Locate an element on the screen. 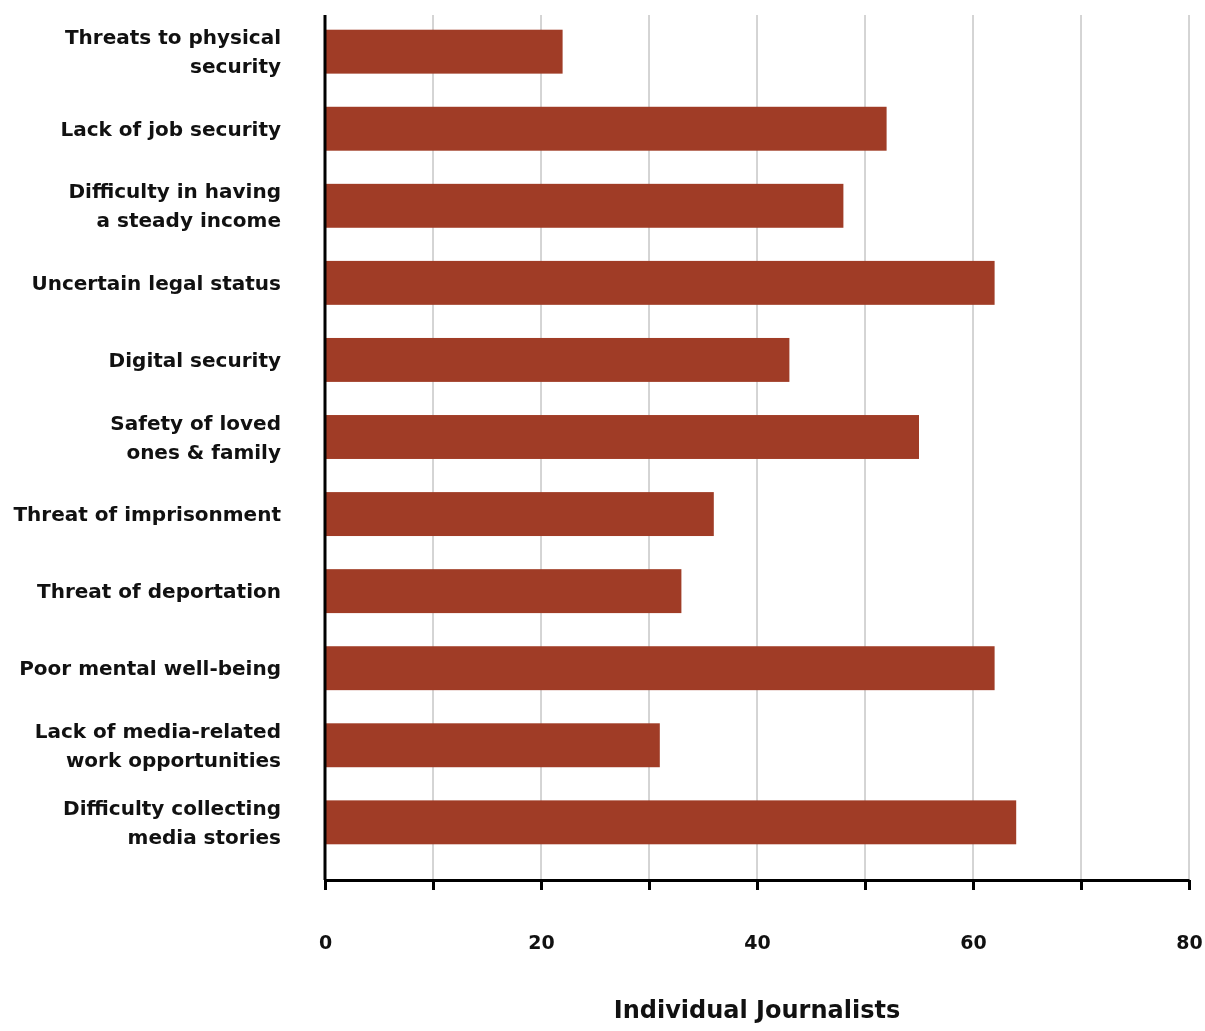 This screenshot has width=1205, height=1031. y-tick-label: Uncertain legal status is located at coordinates (156, 282).